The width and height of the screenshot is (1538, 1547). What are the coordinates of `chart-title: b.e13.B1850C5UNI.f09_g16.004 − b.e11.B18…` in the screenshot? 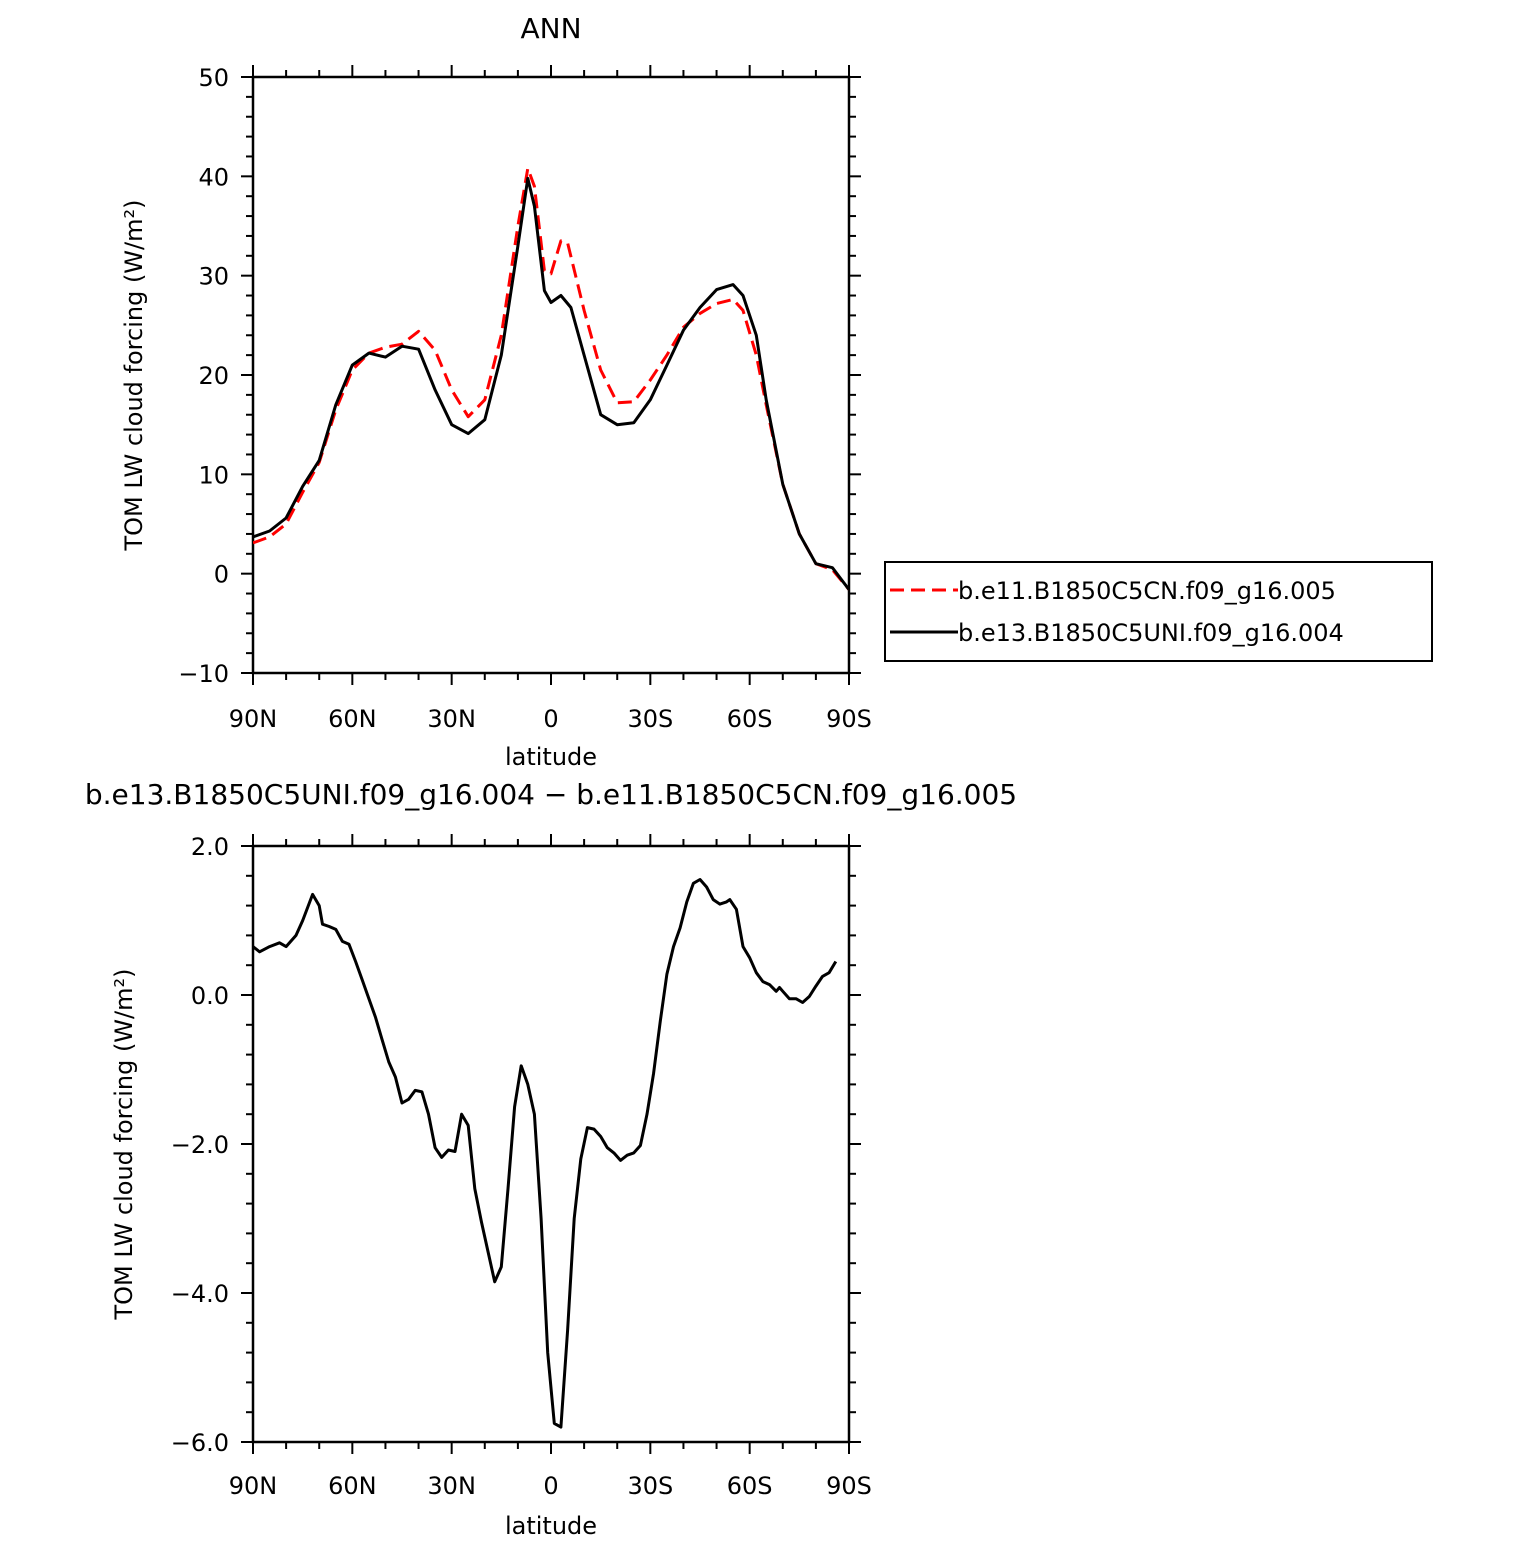 It's located at (551, 794).